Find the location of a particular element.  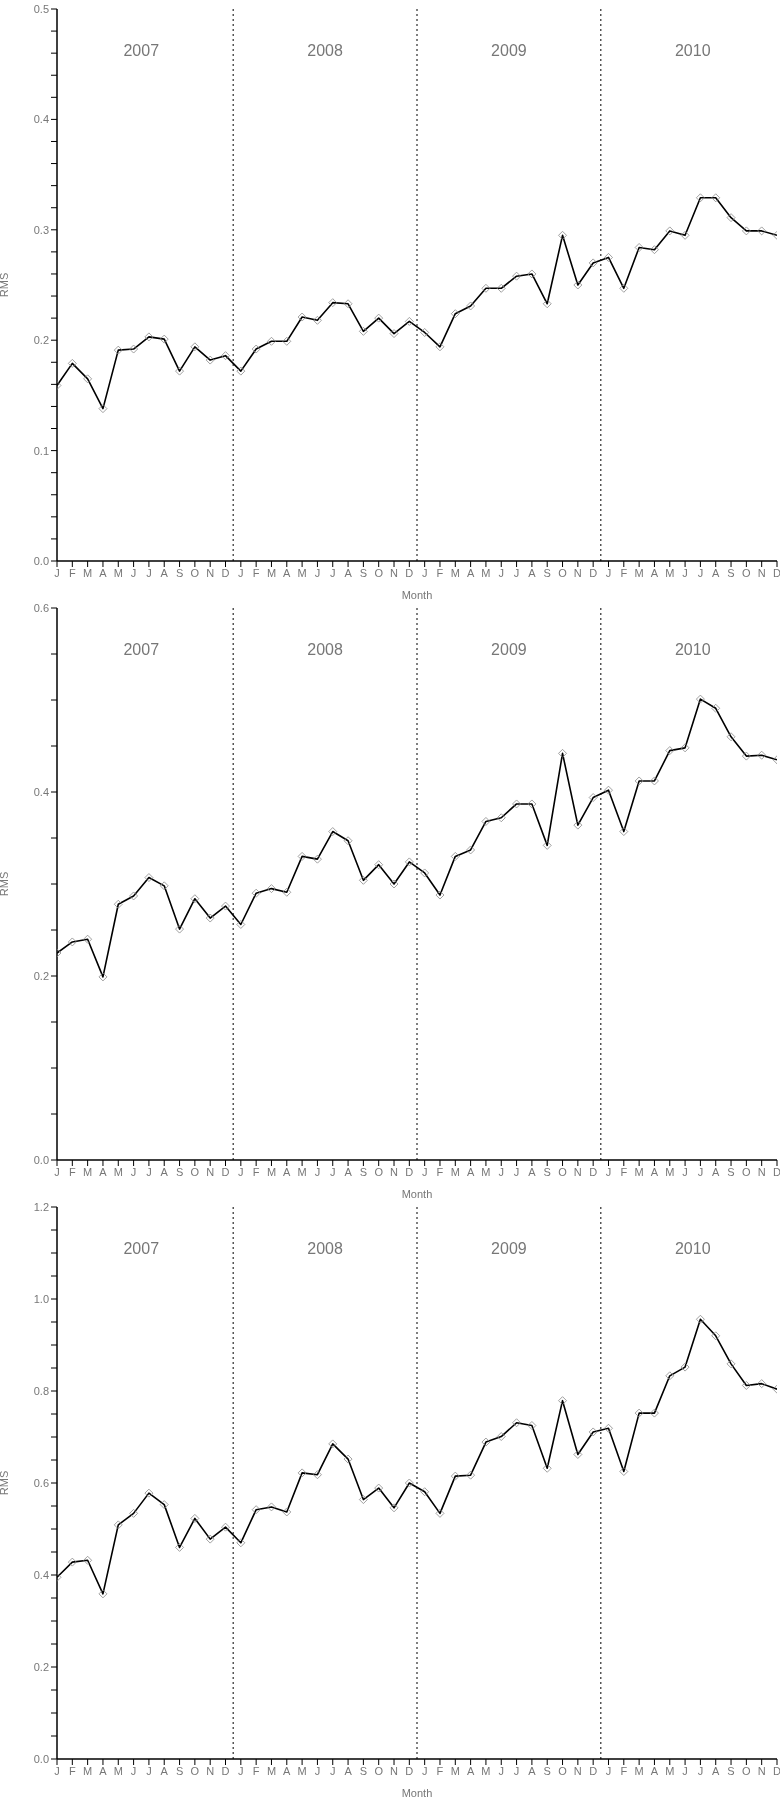

annotation: 2009 is located at coordinates (509, 650).